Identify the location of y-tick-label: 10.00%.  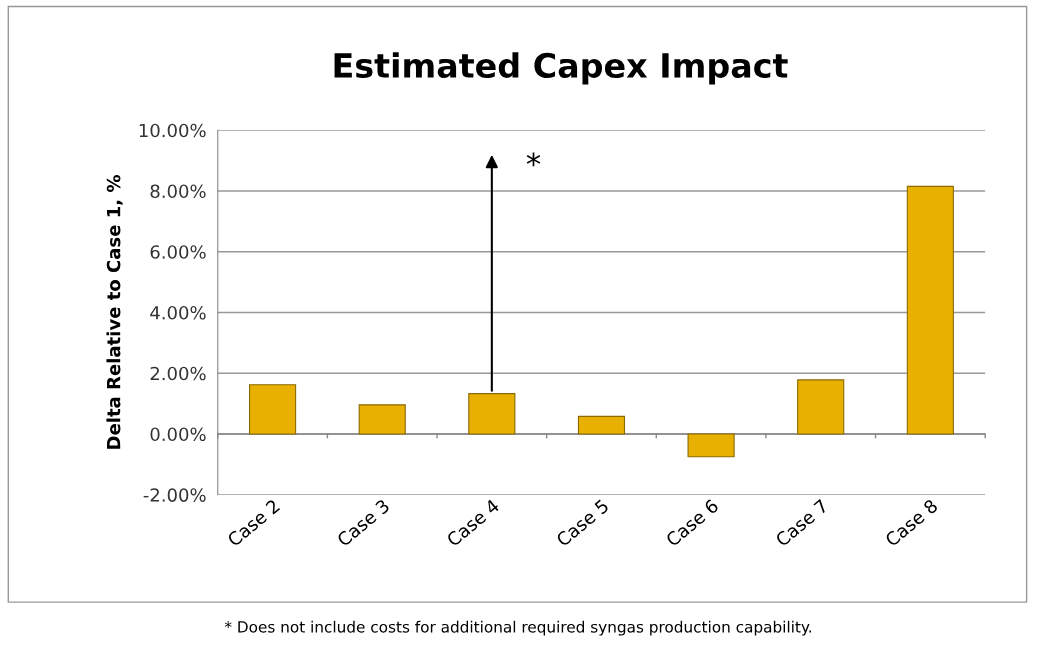
(172, 130).